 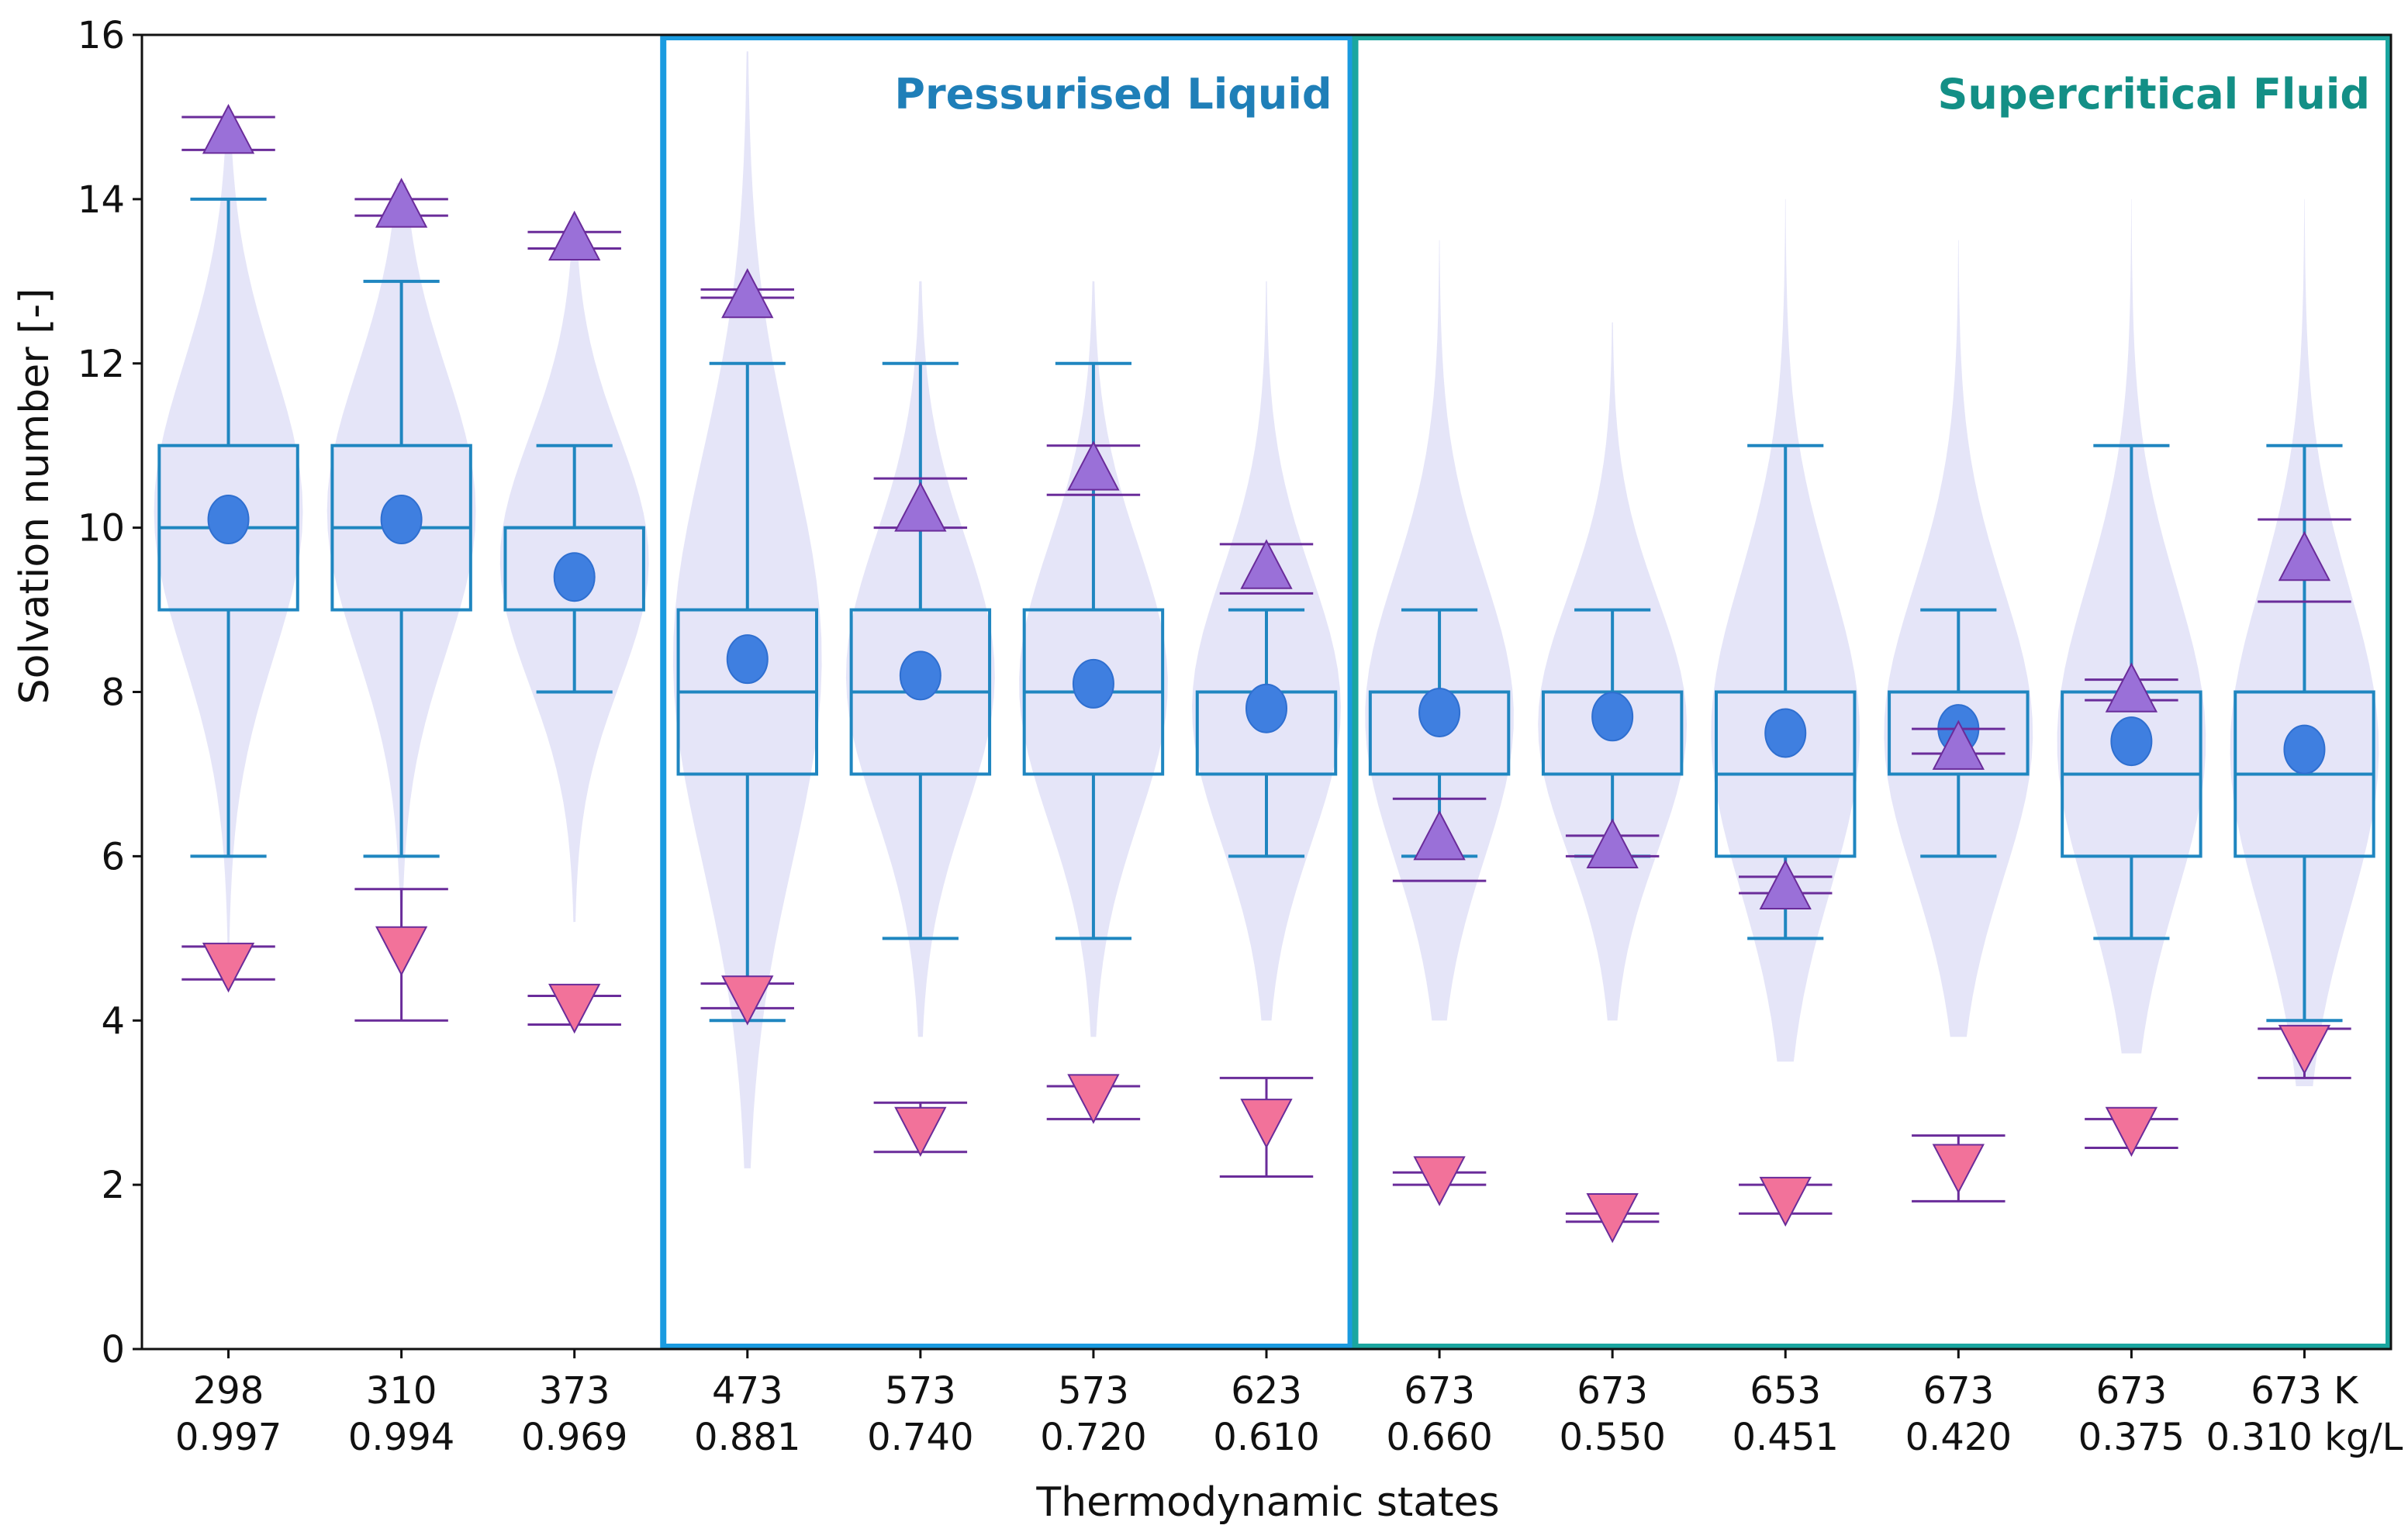 What do you see at coordinates (113, 857) in the screenshot?
I see `y-tick-label-3: 6` at bounding box center [113, 857].